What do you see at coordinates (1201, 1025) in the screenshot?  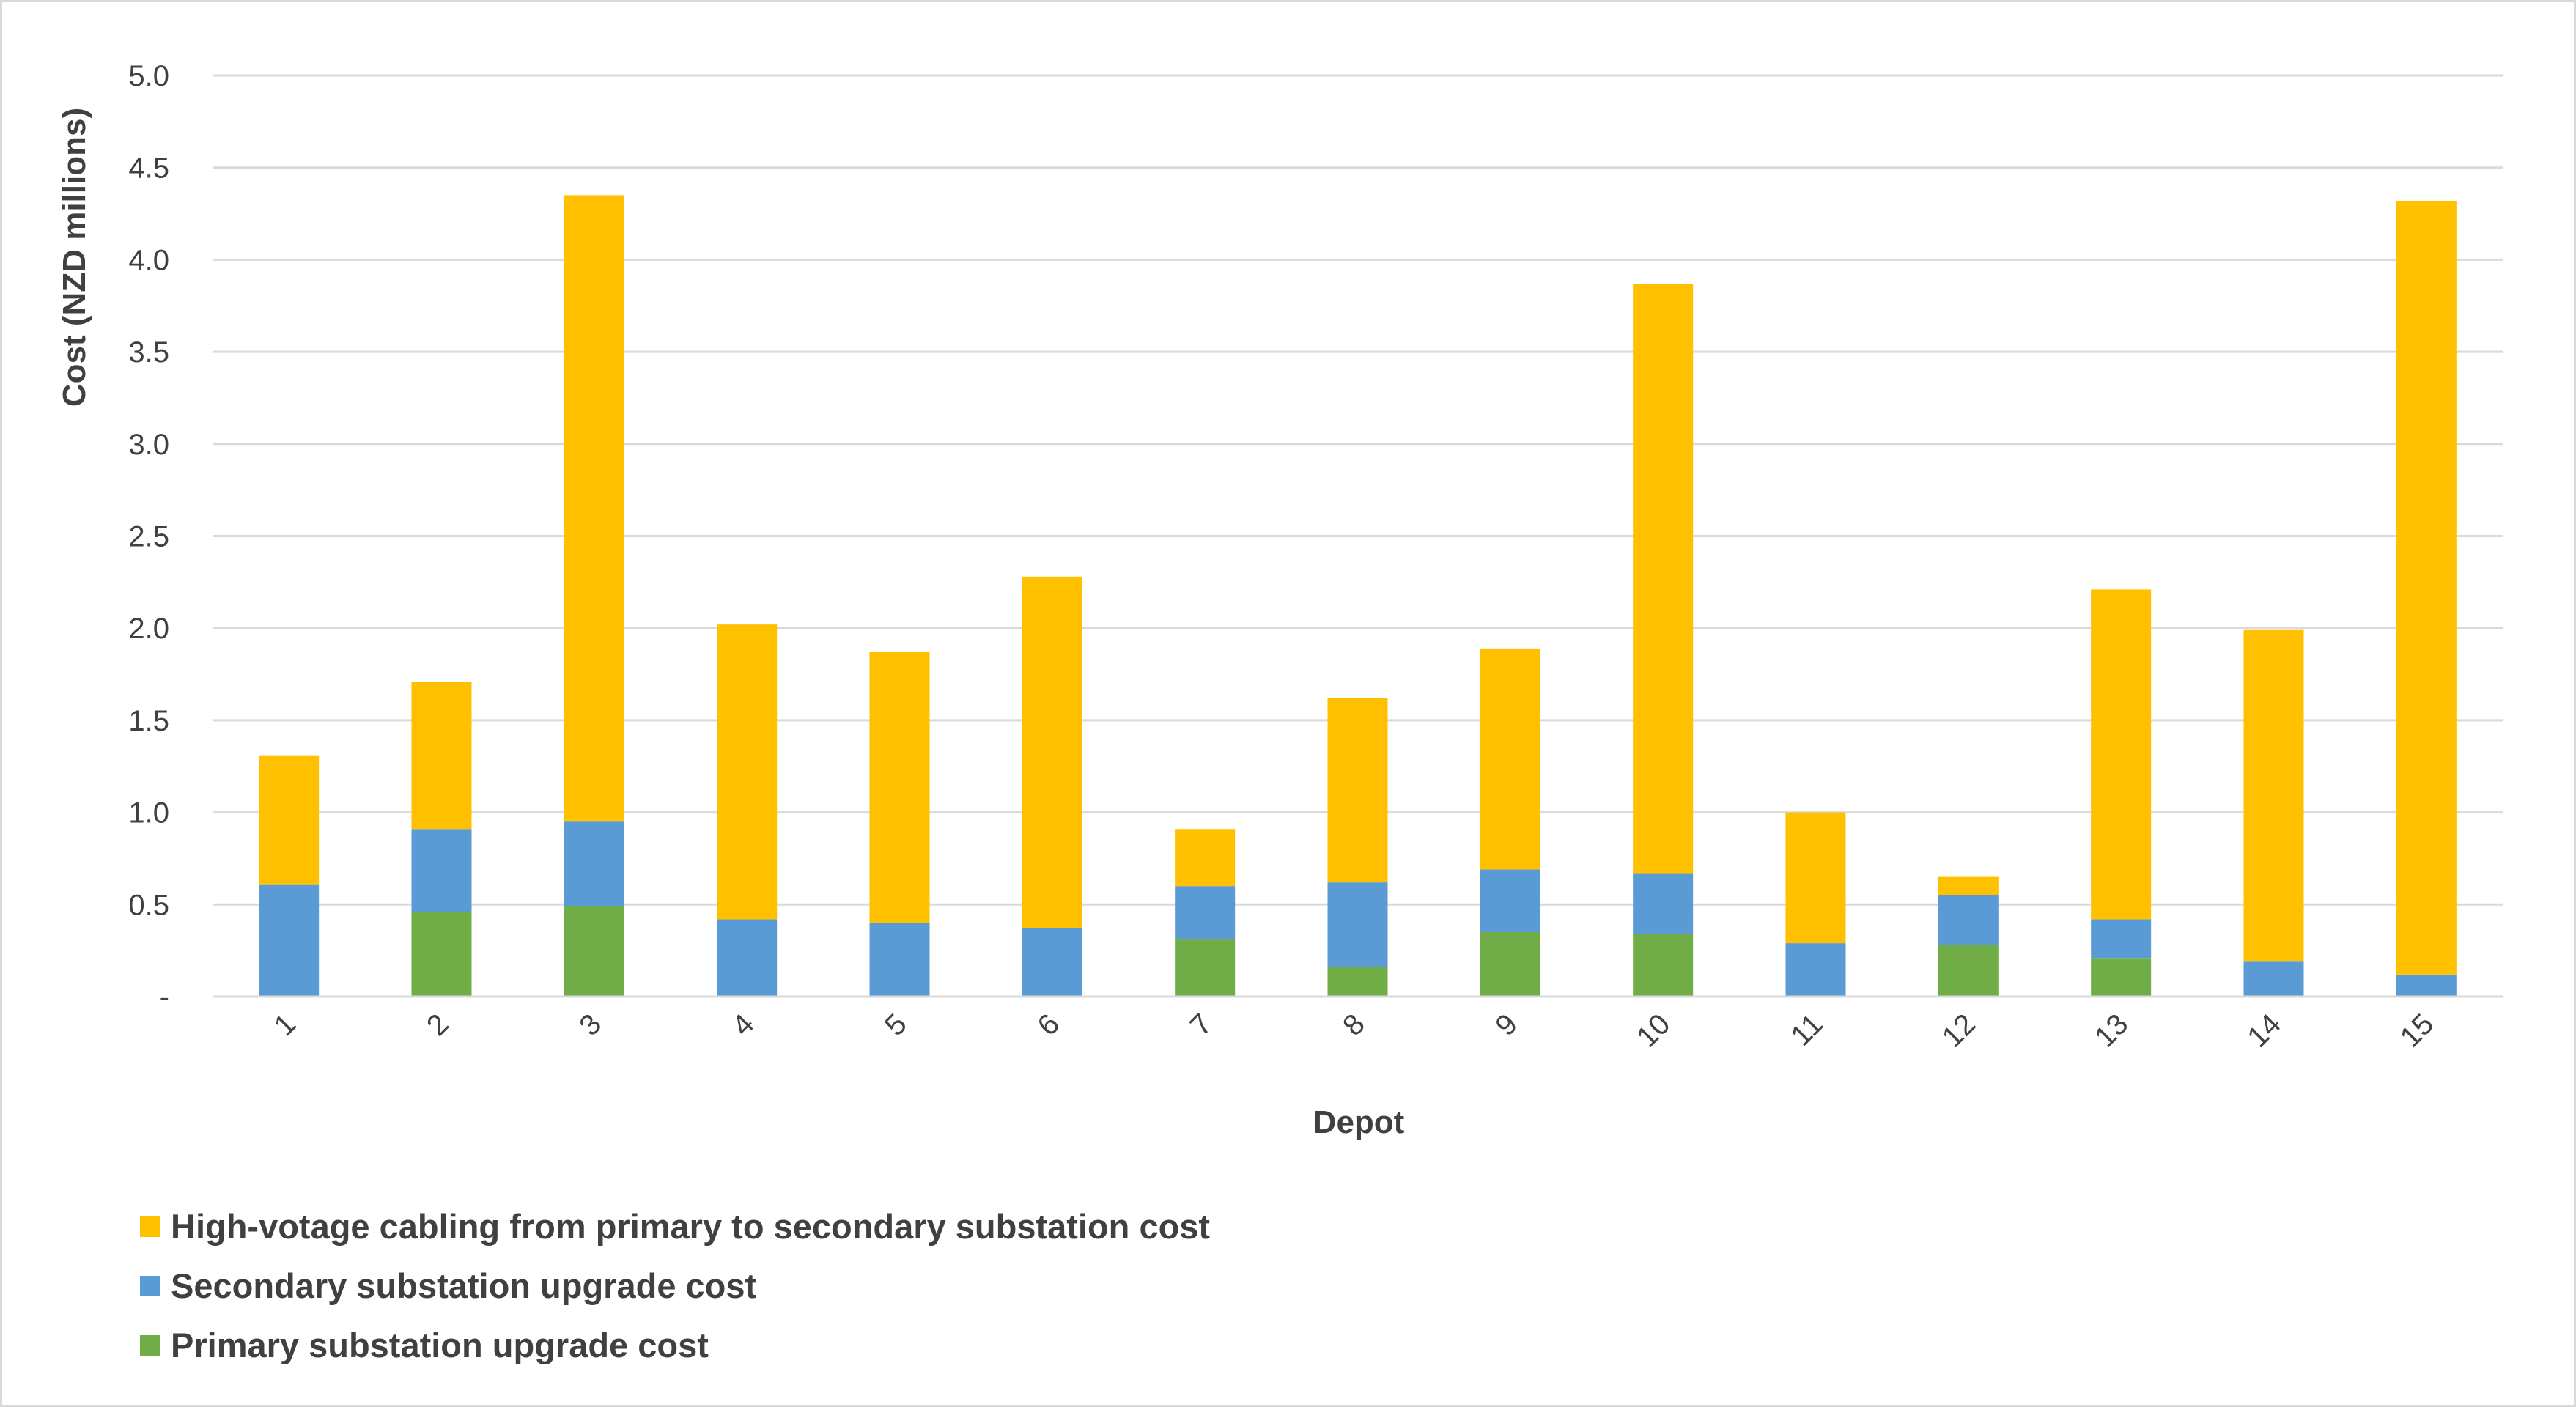 I see `x-tick-label: 7` at bounding box center [1201, 1025].